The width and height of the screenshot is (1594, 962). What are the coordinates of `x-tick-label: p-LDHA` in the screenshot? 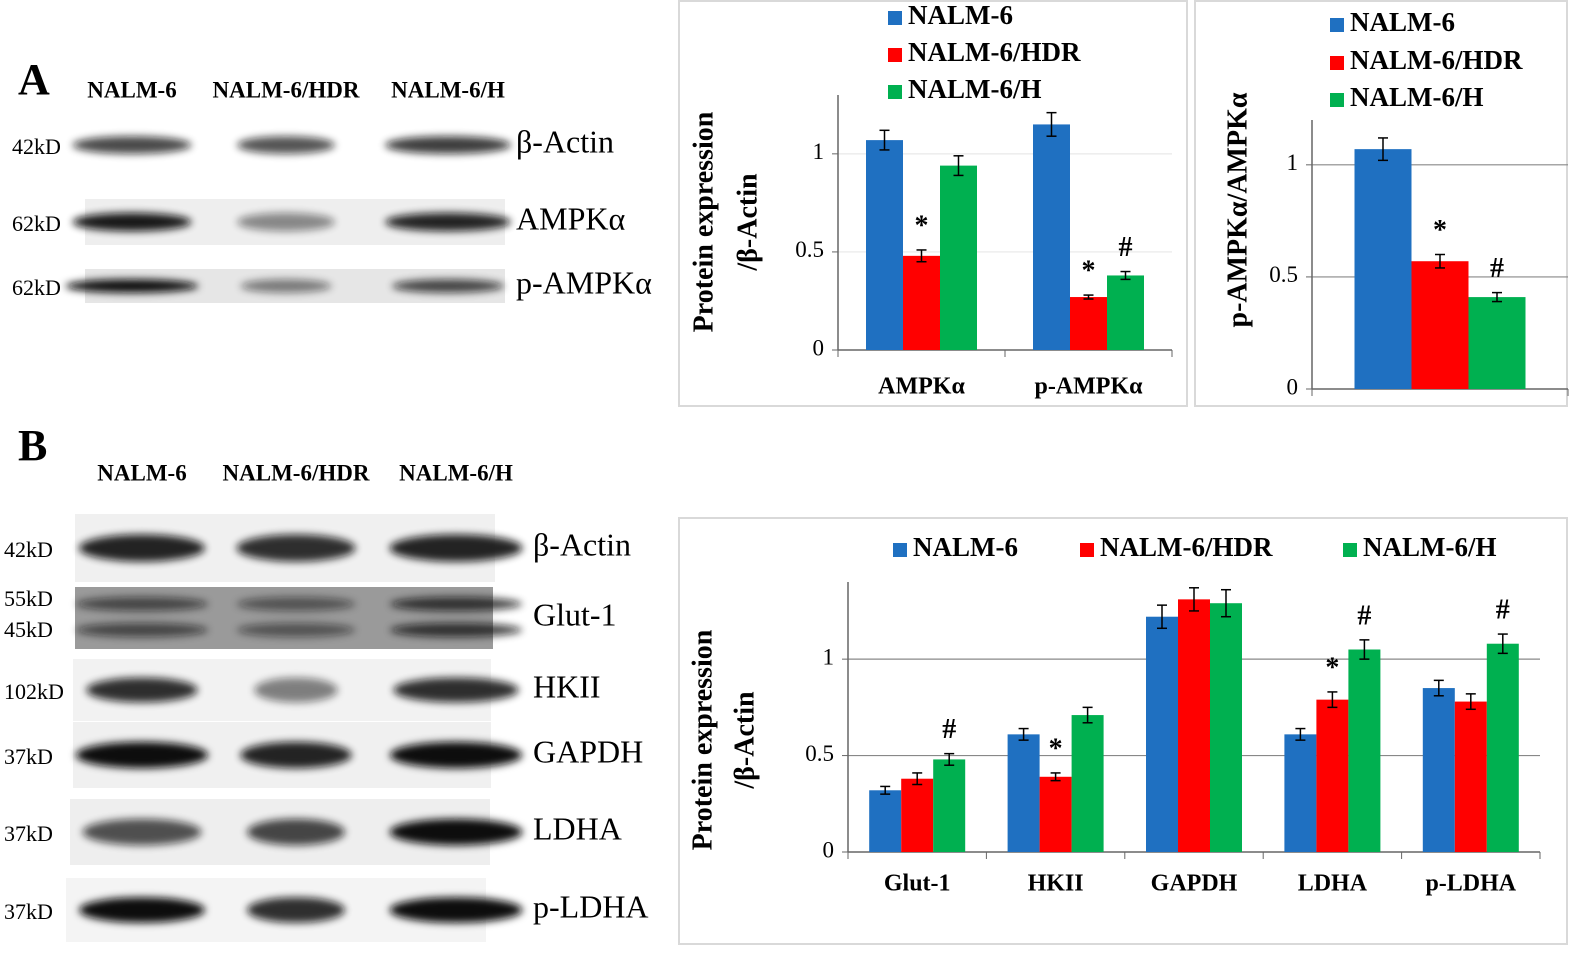 It's located at (1470, 884).